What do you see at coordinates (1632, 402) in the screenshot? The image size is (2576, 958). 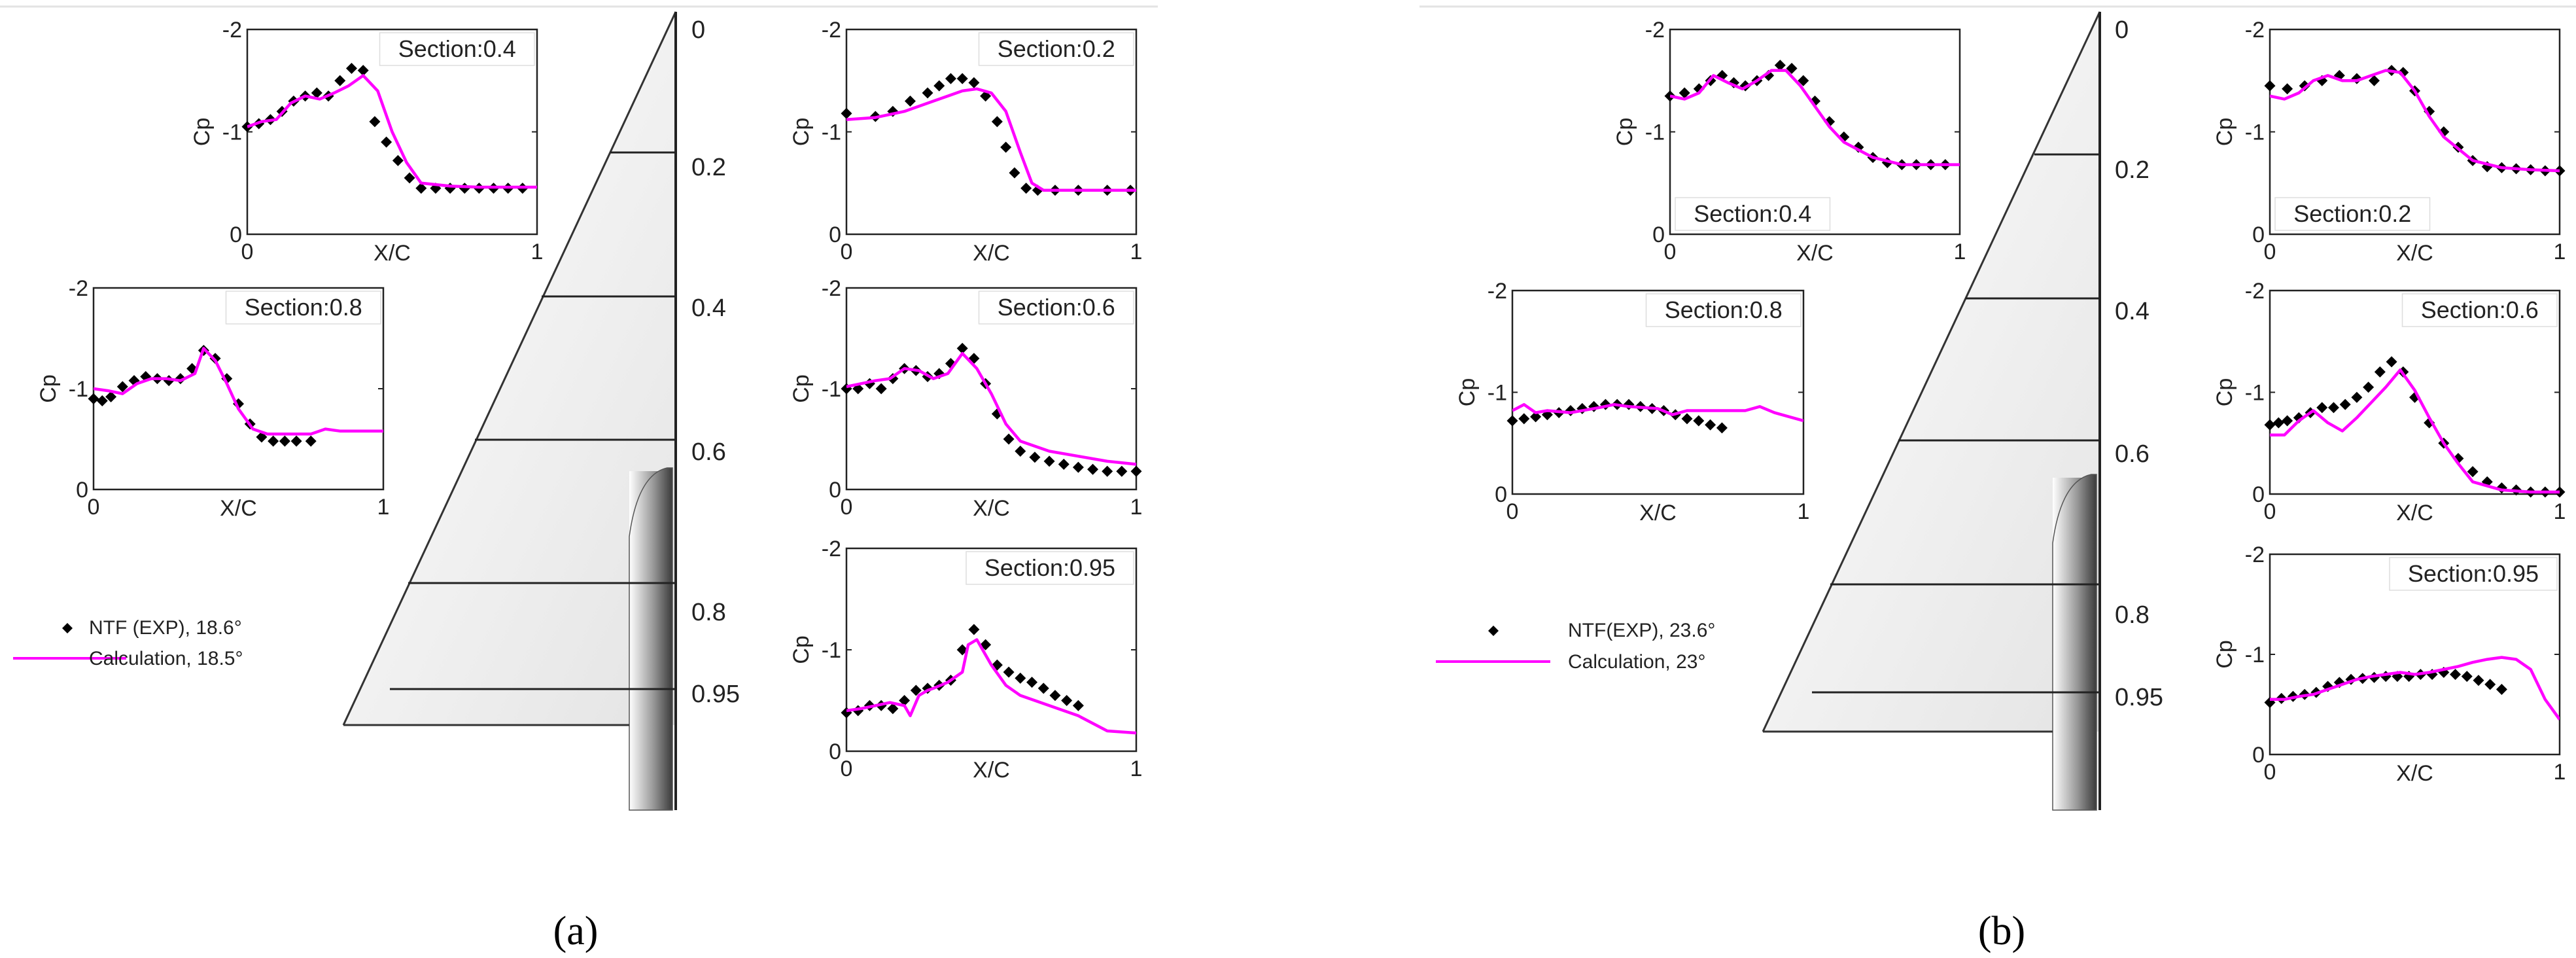 I see `subplot-b-section-0.8: -2 -1 00 1 X/C Cp Section:0.8` at bounding box center [1632, 402].